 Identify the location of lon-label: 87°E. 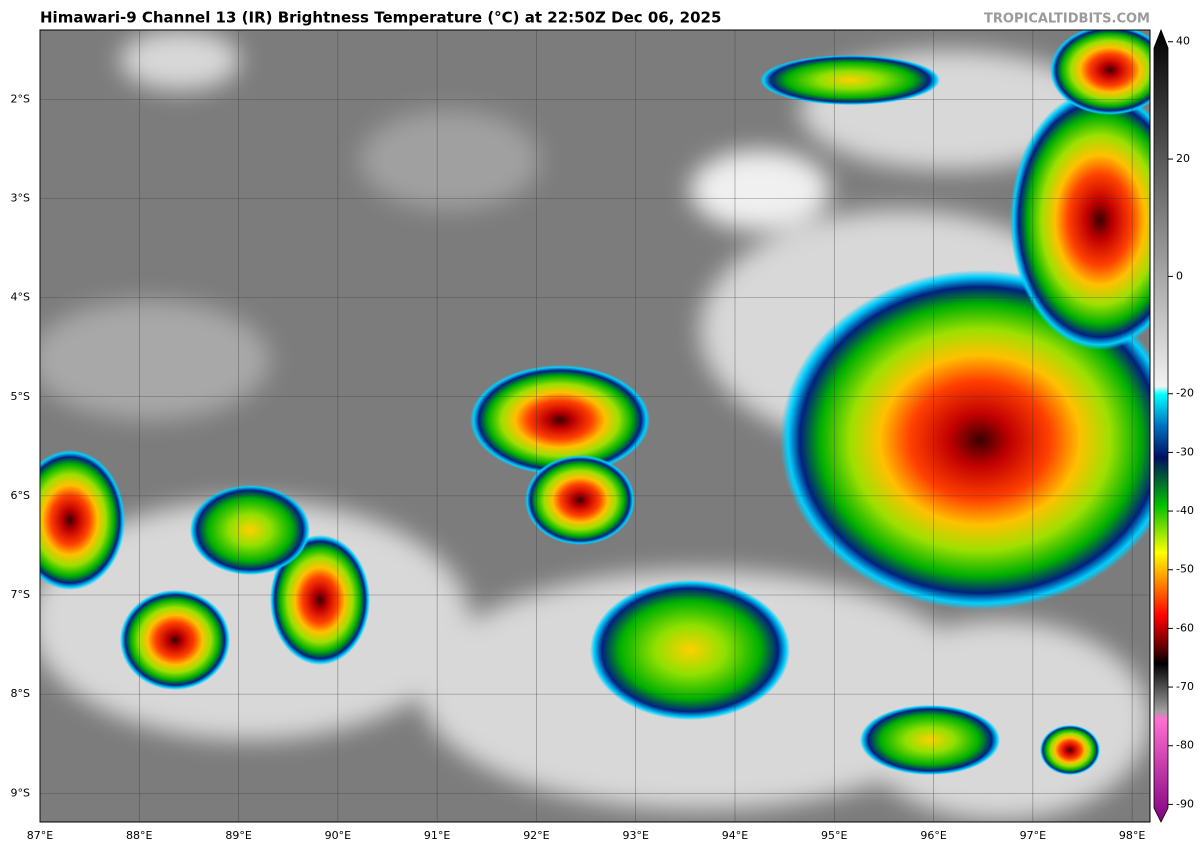
(40, 835).